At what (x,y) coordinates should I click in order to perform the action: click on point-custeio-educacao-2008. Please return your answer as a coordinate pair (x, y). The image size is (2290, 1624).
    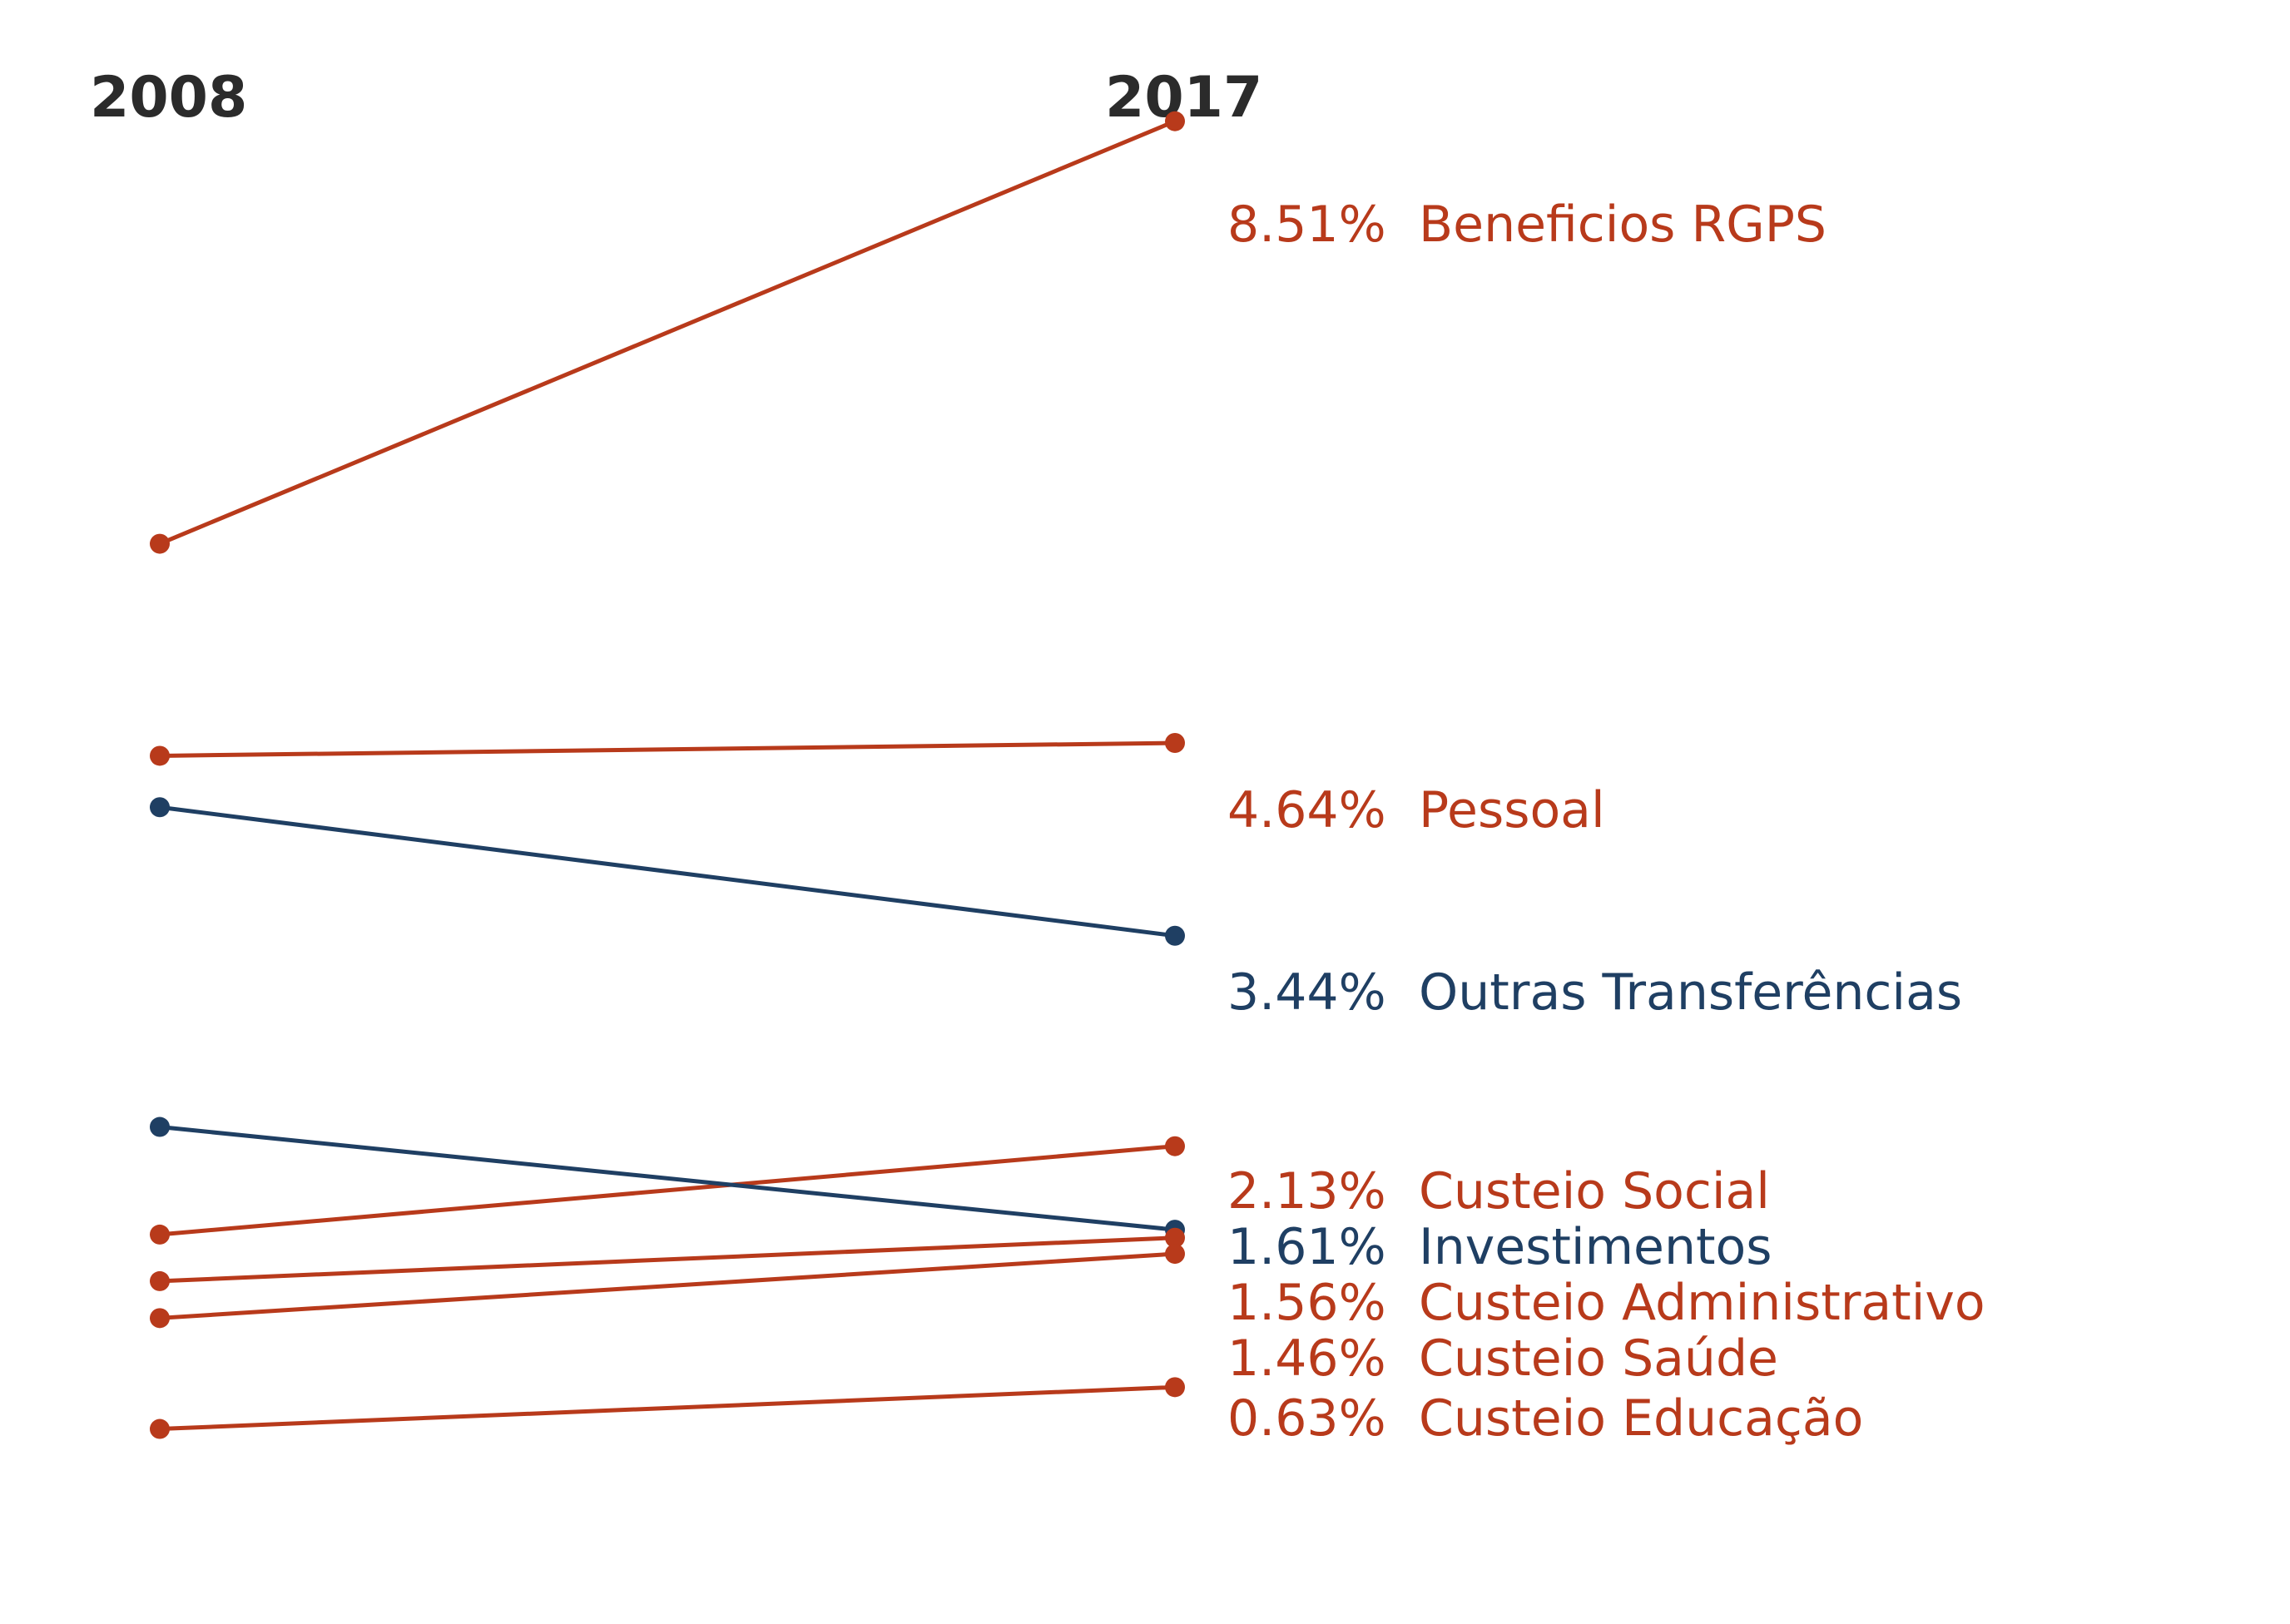
    Looking at the image, I should click on (160, 1429).